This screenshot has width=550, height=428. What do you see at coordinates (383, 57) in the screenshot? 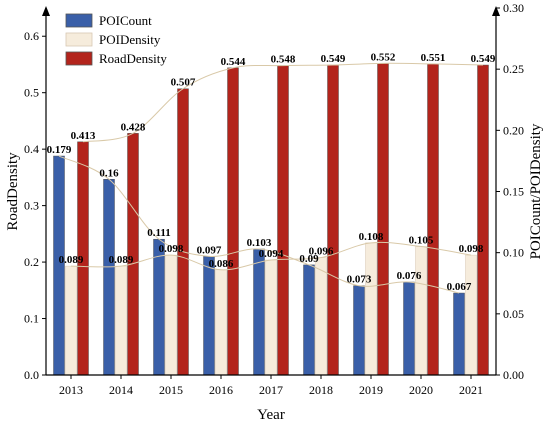
I see `data-label-roaddensity: 0.552` at bounding box center [383, 57].